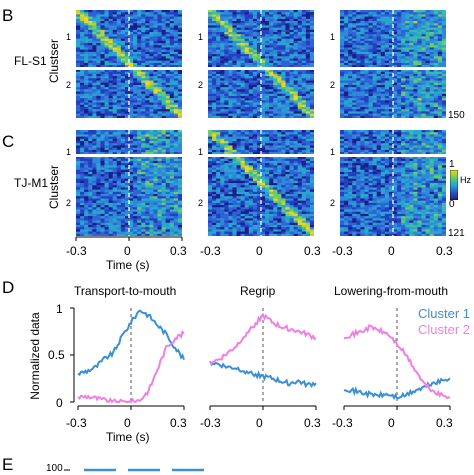 The height and width of the screenshot is (475, 474). Describe the element at coordinates (31, 183) in the screenshot. I see `row-label-tjm1: TJ-M1` at that location.